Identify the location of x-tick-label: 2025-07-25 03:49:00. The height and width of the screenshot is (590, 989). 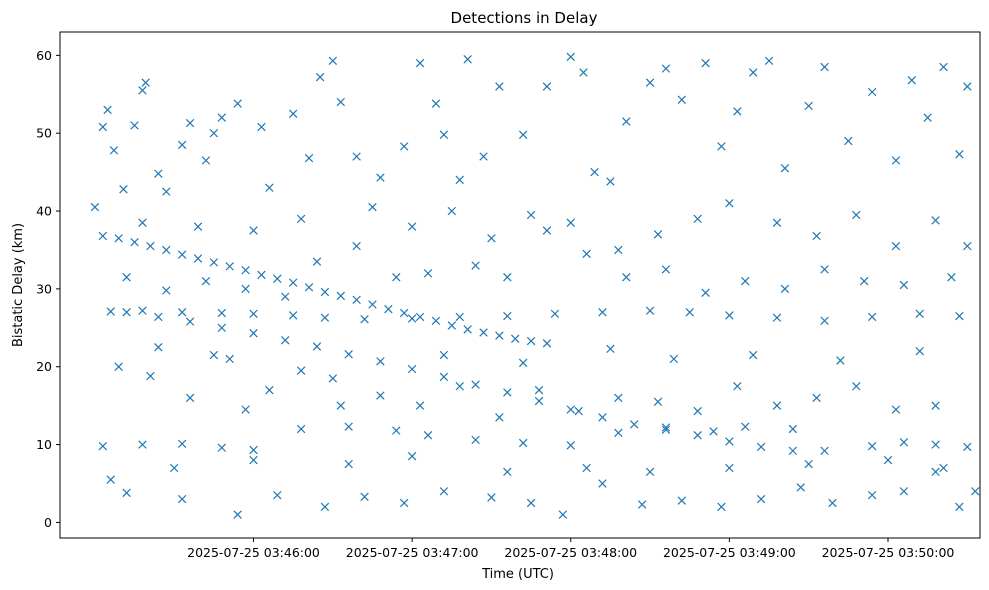
(729, 552).